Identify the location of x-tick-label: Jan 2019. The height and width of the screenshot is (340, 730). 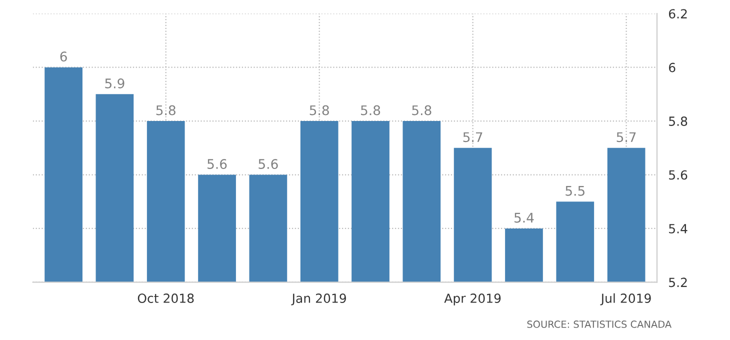
(318, 300).